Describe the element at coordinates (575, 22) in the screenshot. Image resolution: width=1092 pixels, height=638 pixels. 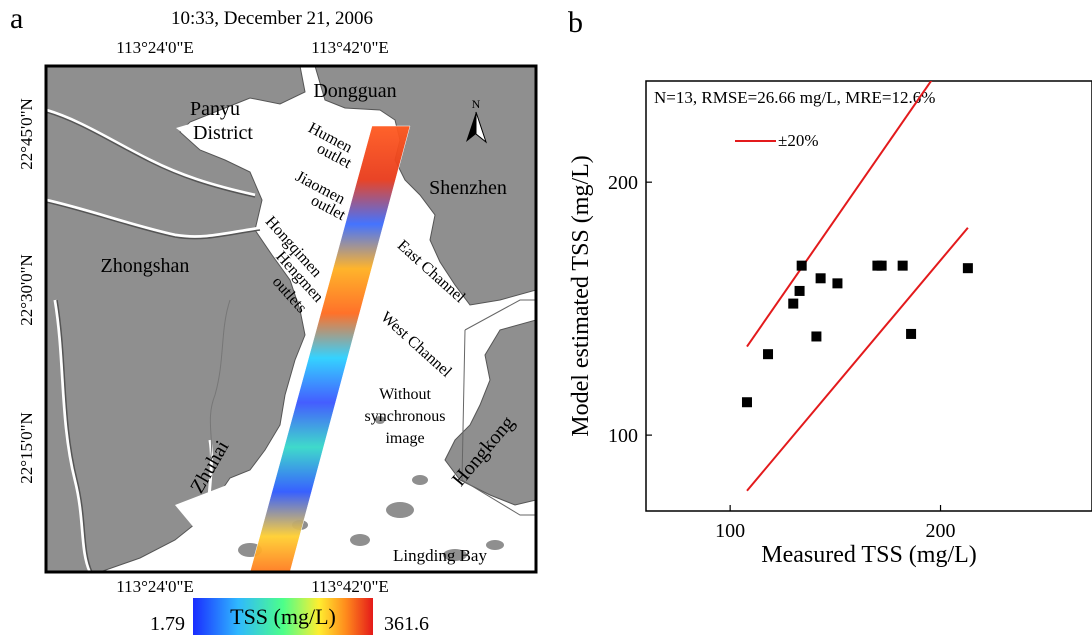
I see `panel-b-label: b` at that location.